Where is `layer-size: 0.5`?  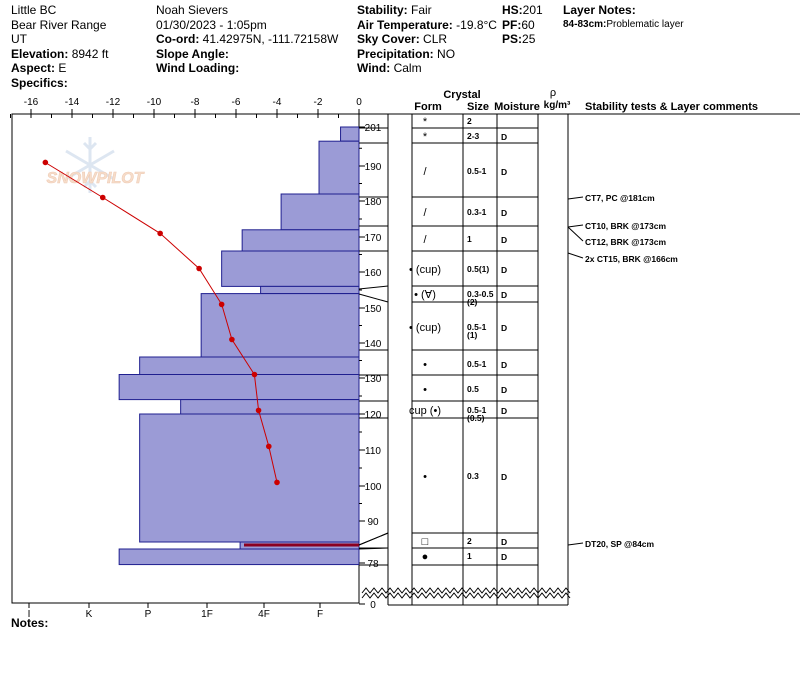
layer-size: 0.5 is located at coordinates (473, 389).